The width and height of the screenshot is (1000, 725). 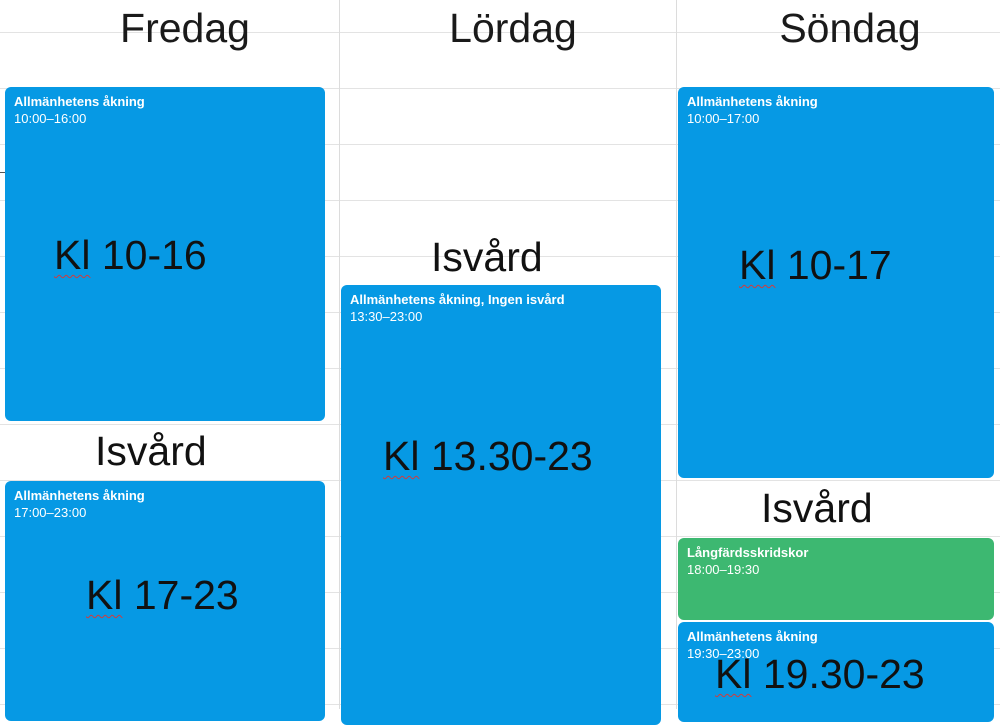 What do you see at coordinates (836, 579) in the screenshot?
I see `event-sun-langfard: Långfärdsskridskor 18:00–19:30` at bounding box center [836, 579].